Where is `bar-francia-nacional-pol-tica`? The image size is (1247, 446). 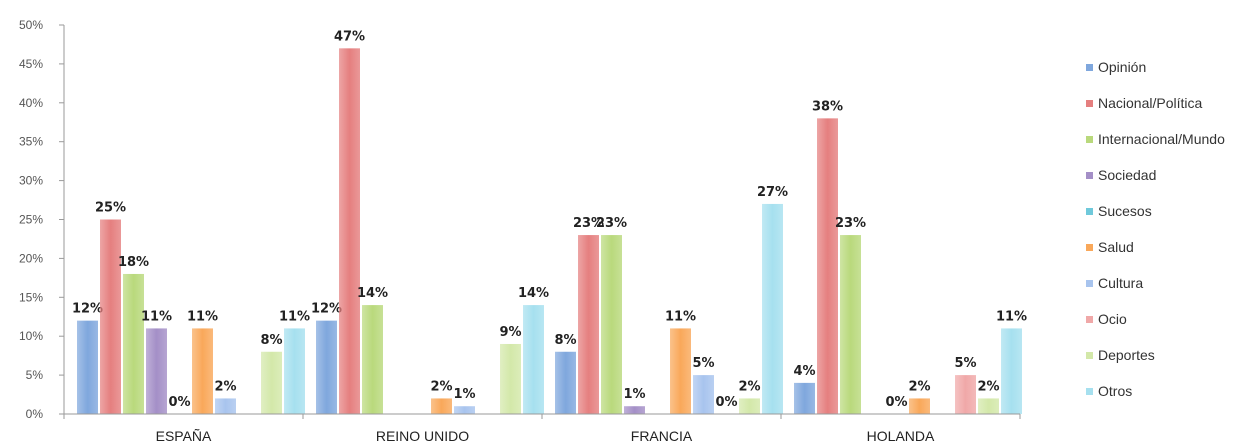 bar-francia-nacional-pol-tica is located at coordinates (588, 324).